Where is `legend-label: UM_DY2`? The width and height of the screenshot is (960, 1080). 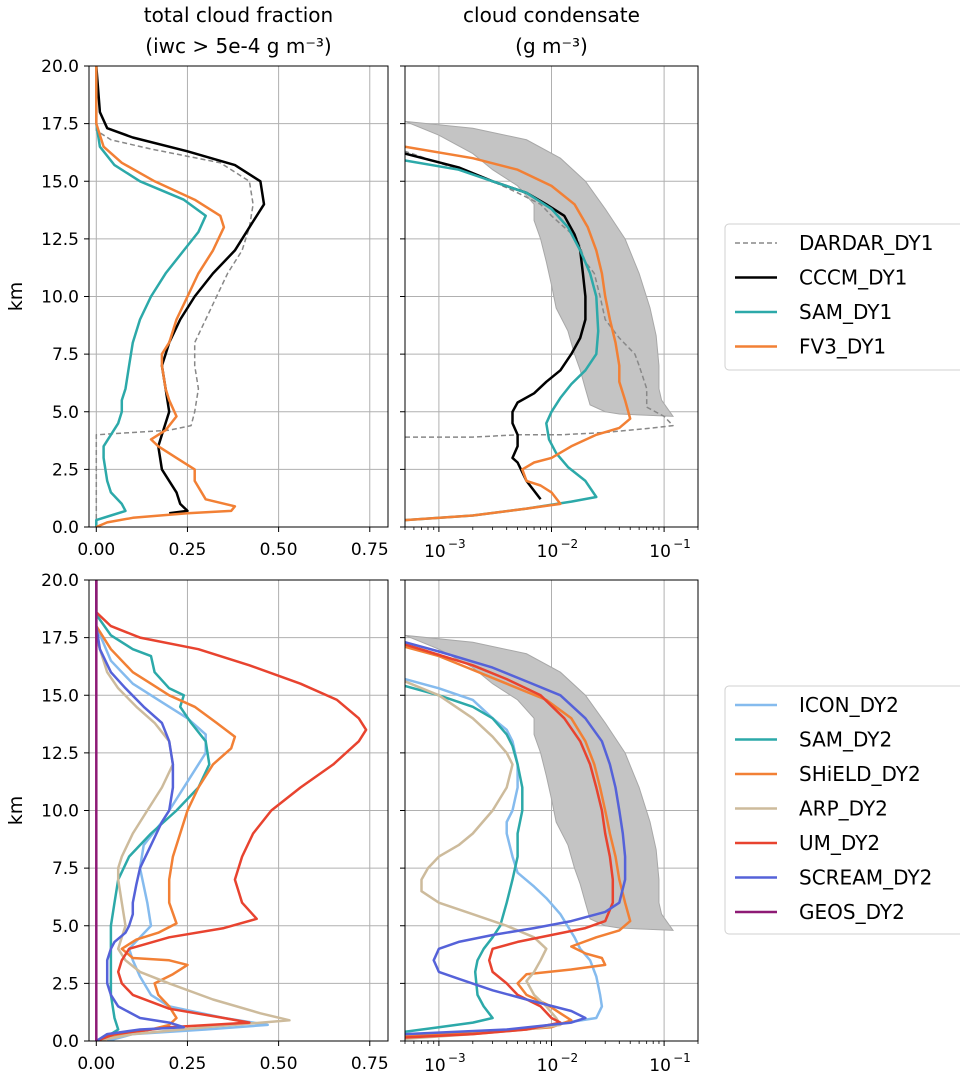 legend-label: UM_DY2 is located at coordinates (839, 843).